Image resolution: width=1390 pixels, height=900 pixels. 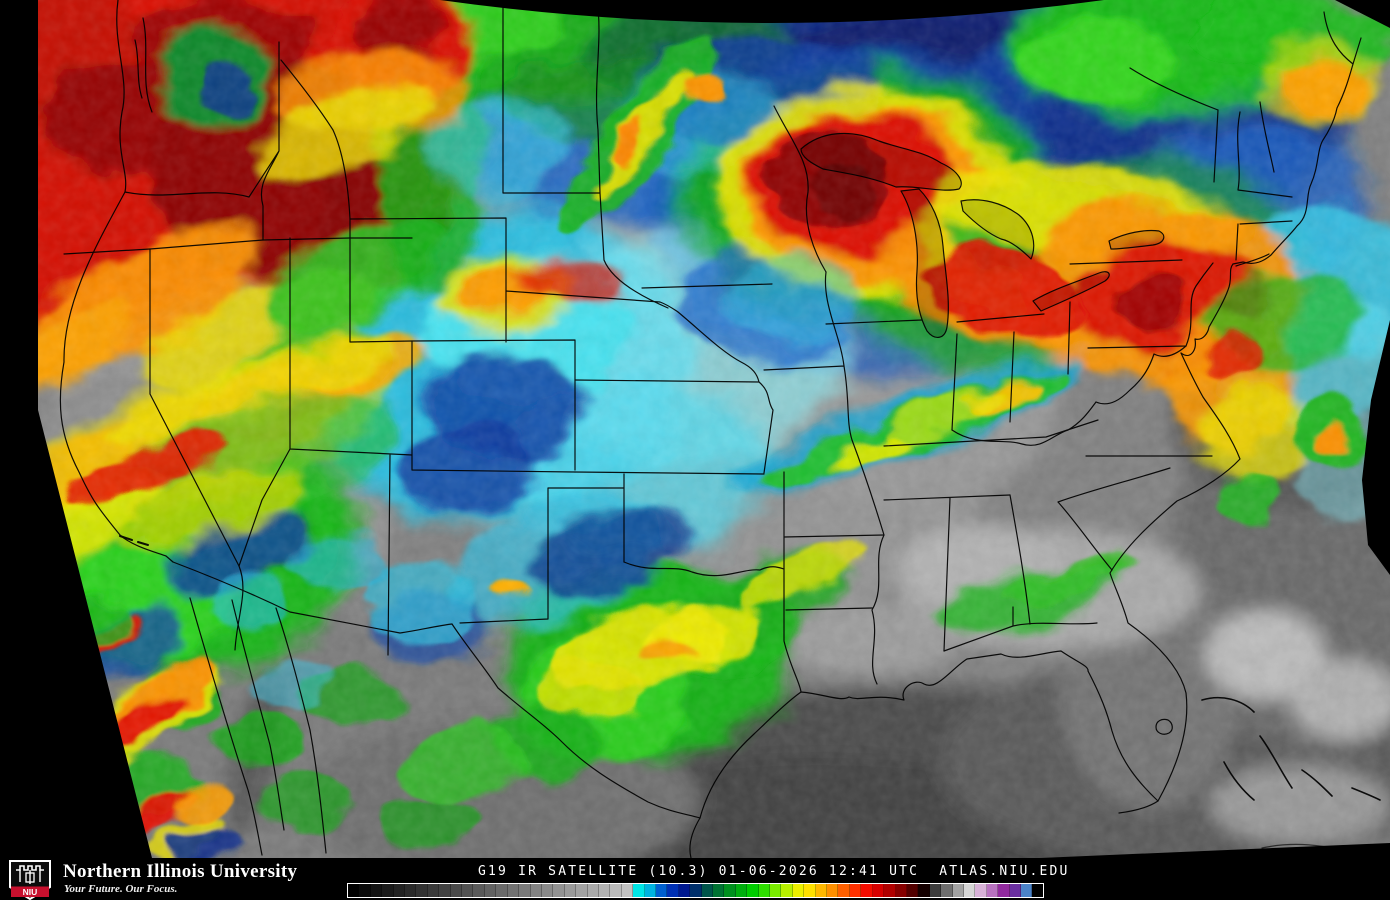 I want to click on svg-text: NIU, so click(x=30, y=892).